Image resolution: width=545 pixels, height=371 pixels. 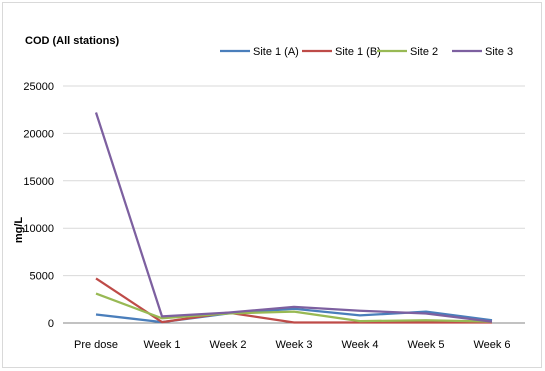 What do you see at coordinates (499, 52) in the screenshot?
I see `legend-label: Site 3` at bounding box center [499, 52].